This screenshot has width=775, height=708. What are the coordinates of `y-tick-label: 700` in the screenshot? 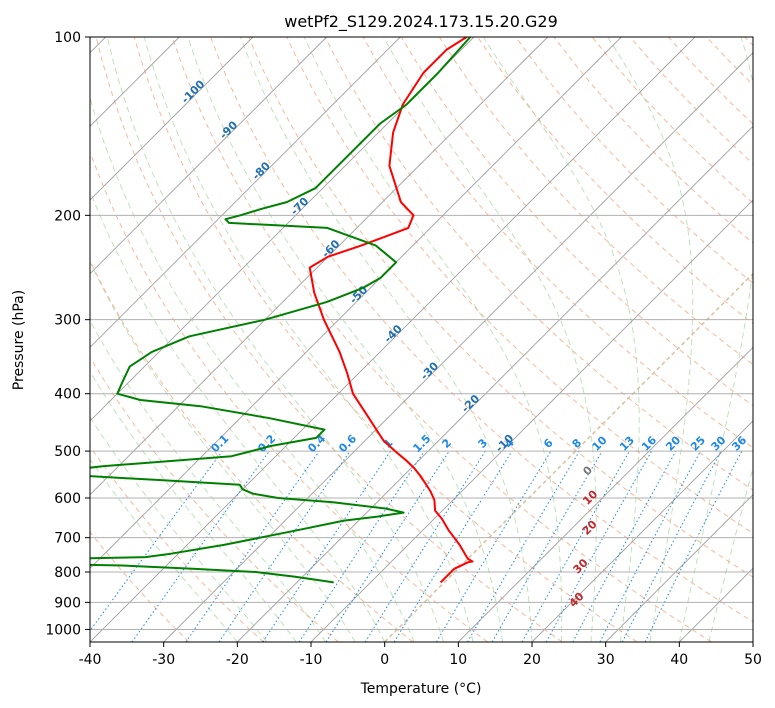 It's located at (67, 539).